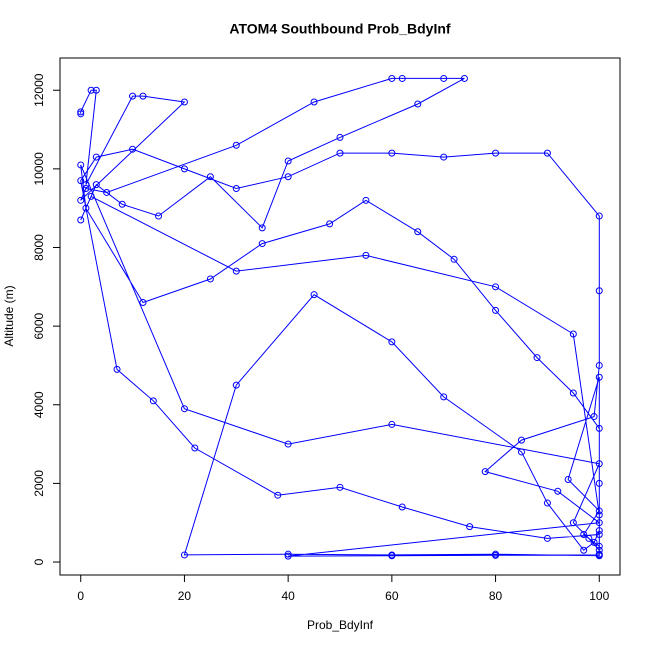 This screenshot has height=650, width=650. What do you see at coordinates (599, 596) in the screenshot?
I see `x-tick-label: 100` at bounding box center [599, 596].